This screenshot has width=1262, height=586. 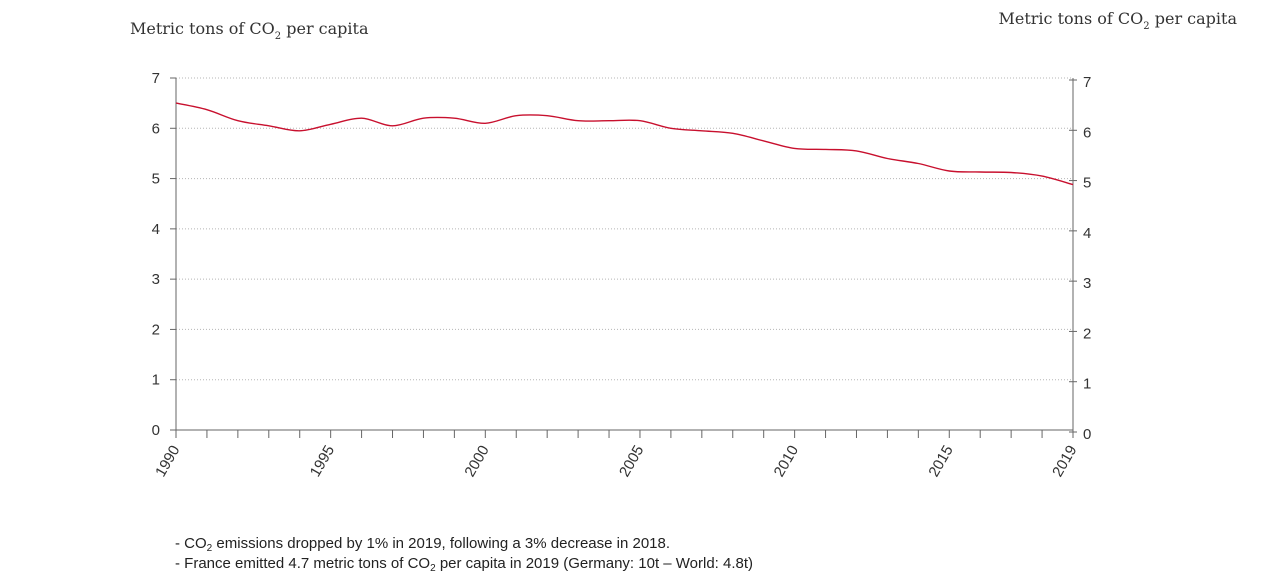 I want to click on y-tick-label-right-6: 6, so click(x=1087, y=132).